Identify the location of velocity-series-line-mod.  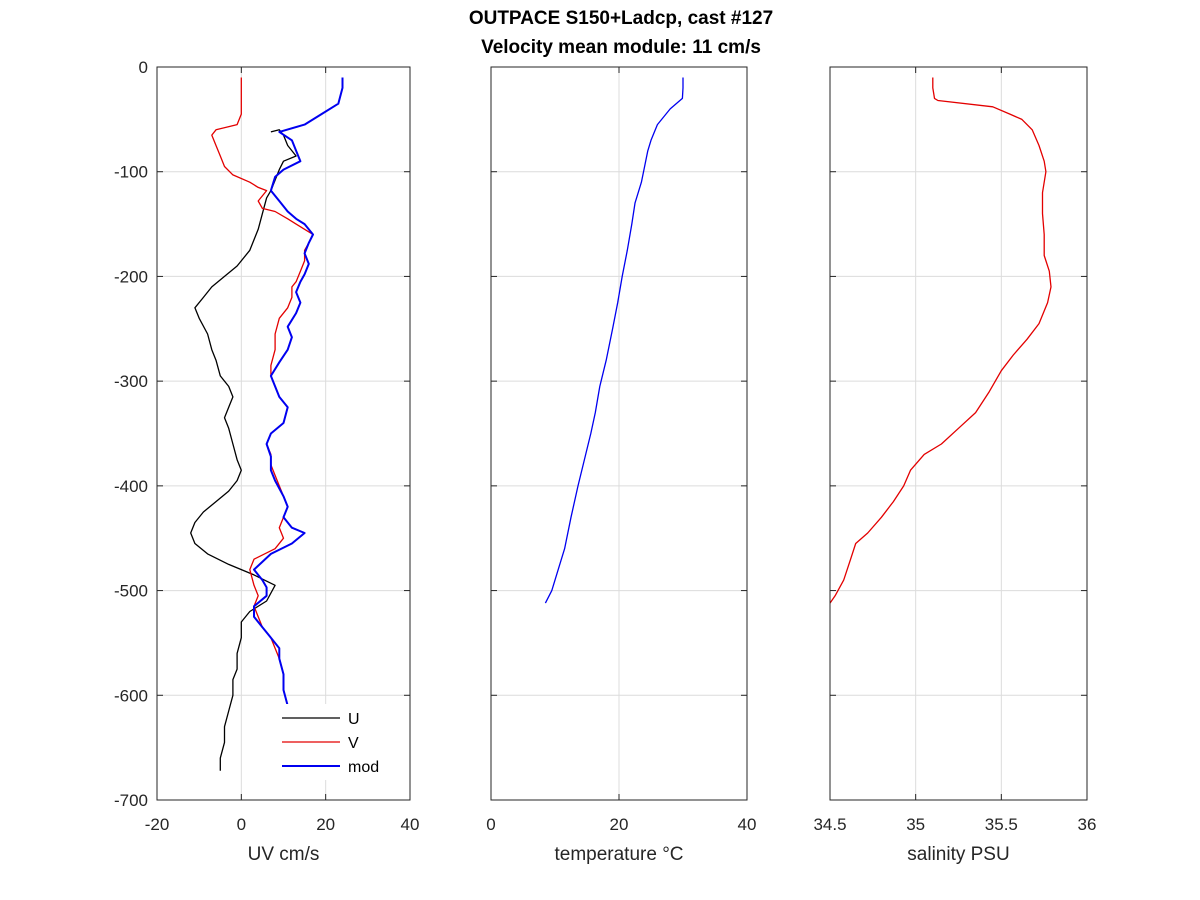
(298, 424).